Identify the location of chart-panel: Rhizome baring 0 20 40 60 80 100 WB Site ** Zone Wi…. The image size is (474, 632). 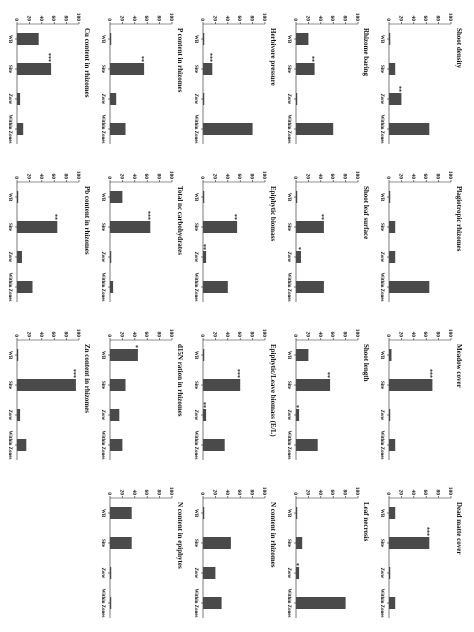
(328, 78).